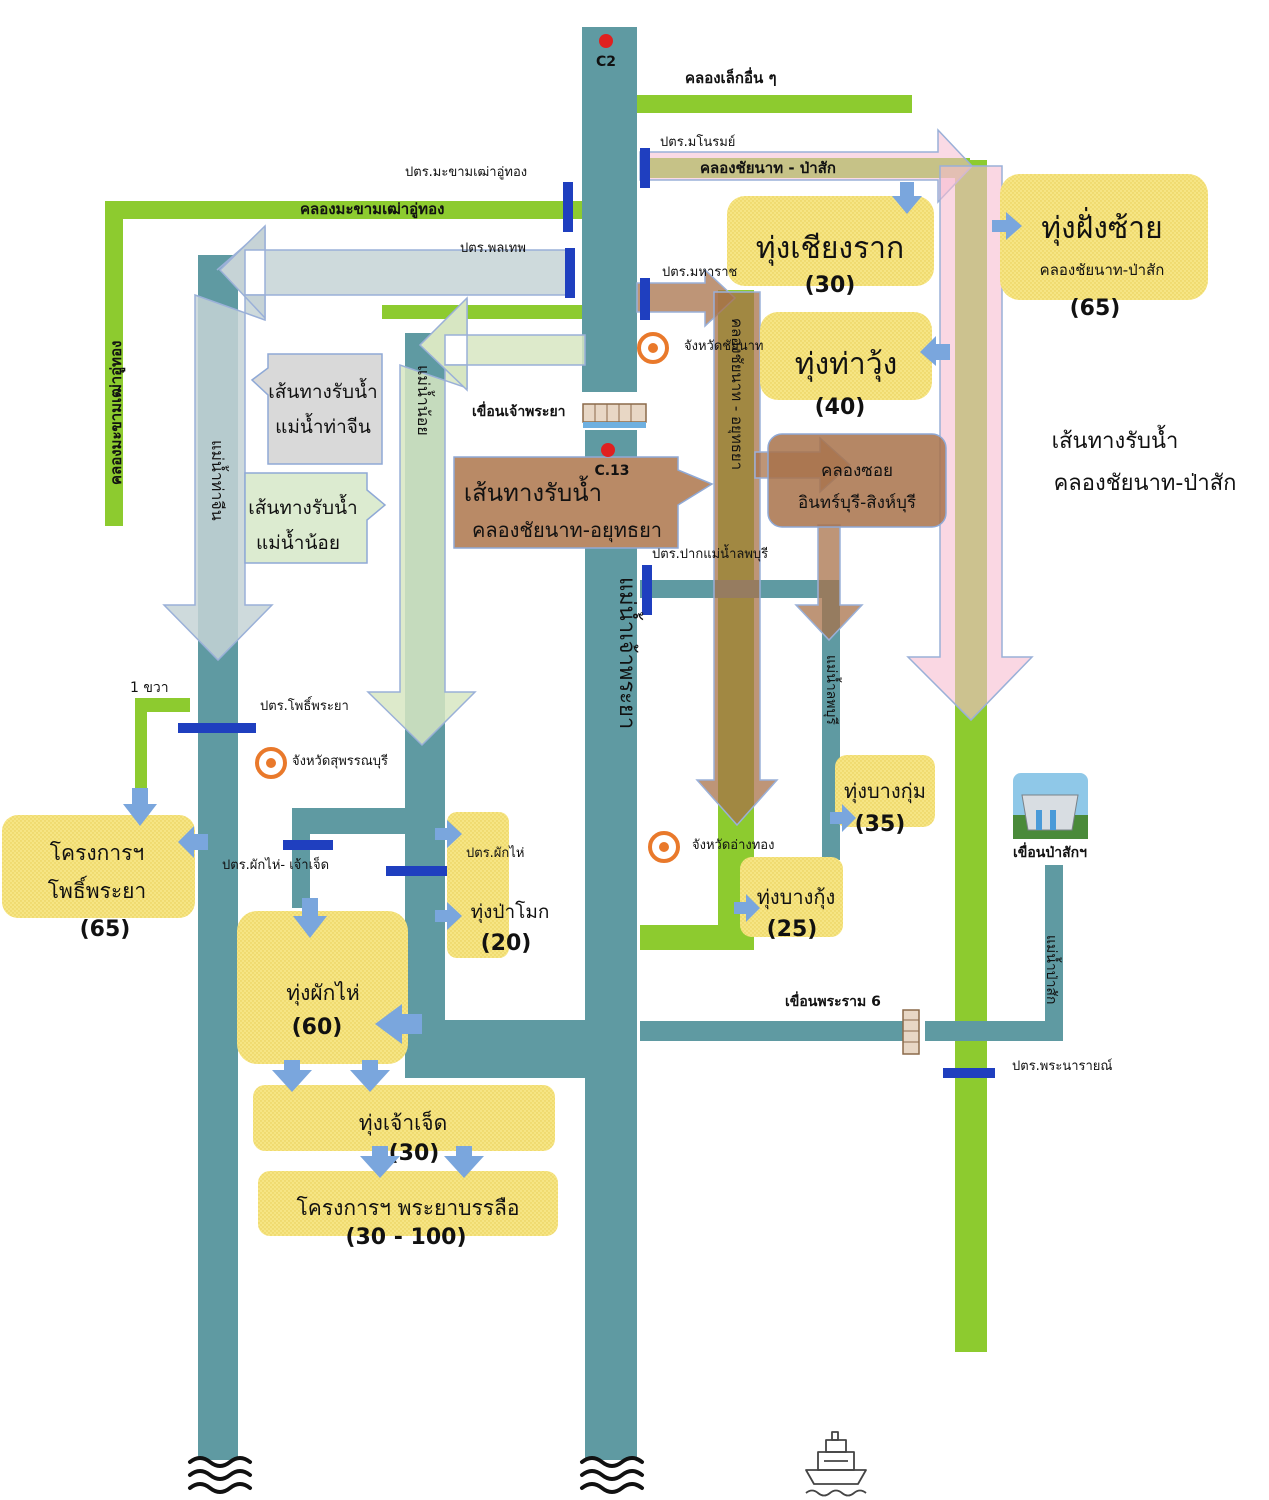  Describe the element at coordinates (308, 845) in the screenshot. I see `gate-phak-hai-chet` at that location.